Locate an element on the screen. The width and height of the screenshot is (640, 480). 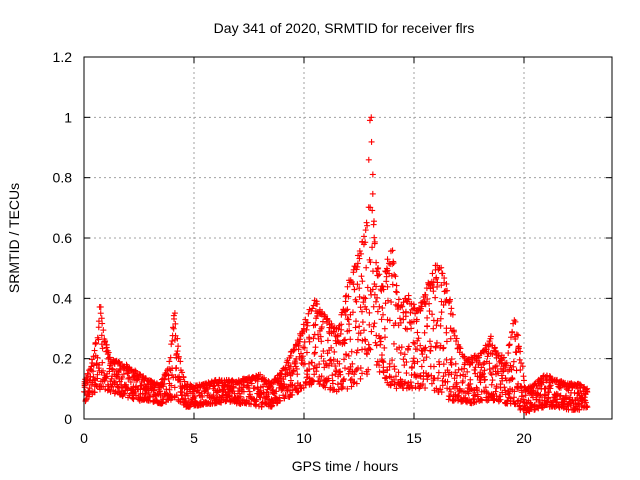
y-tick-label: 1 is located at coordinates (68, 117).